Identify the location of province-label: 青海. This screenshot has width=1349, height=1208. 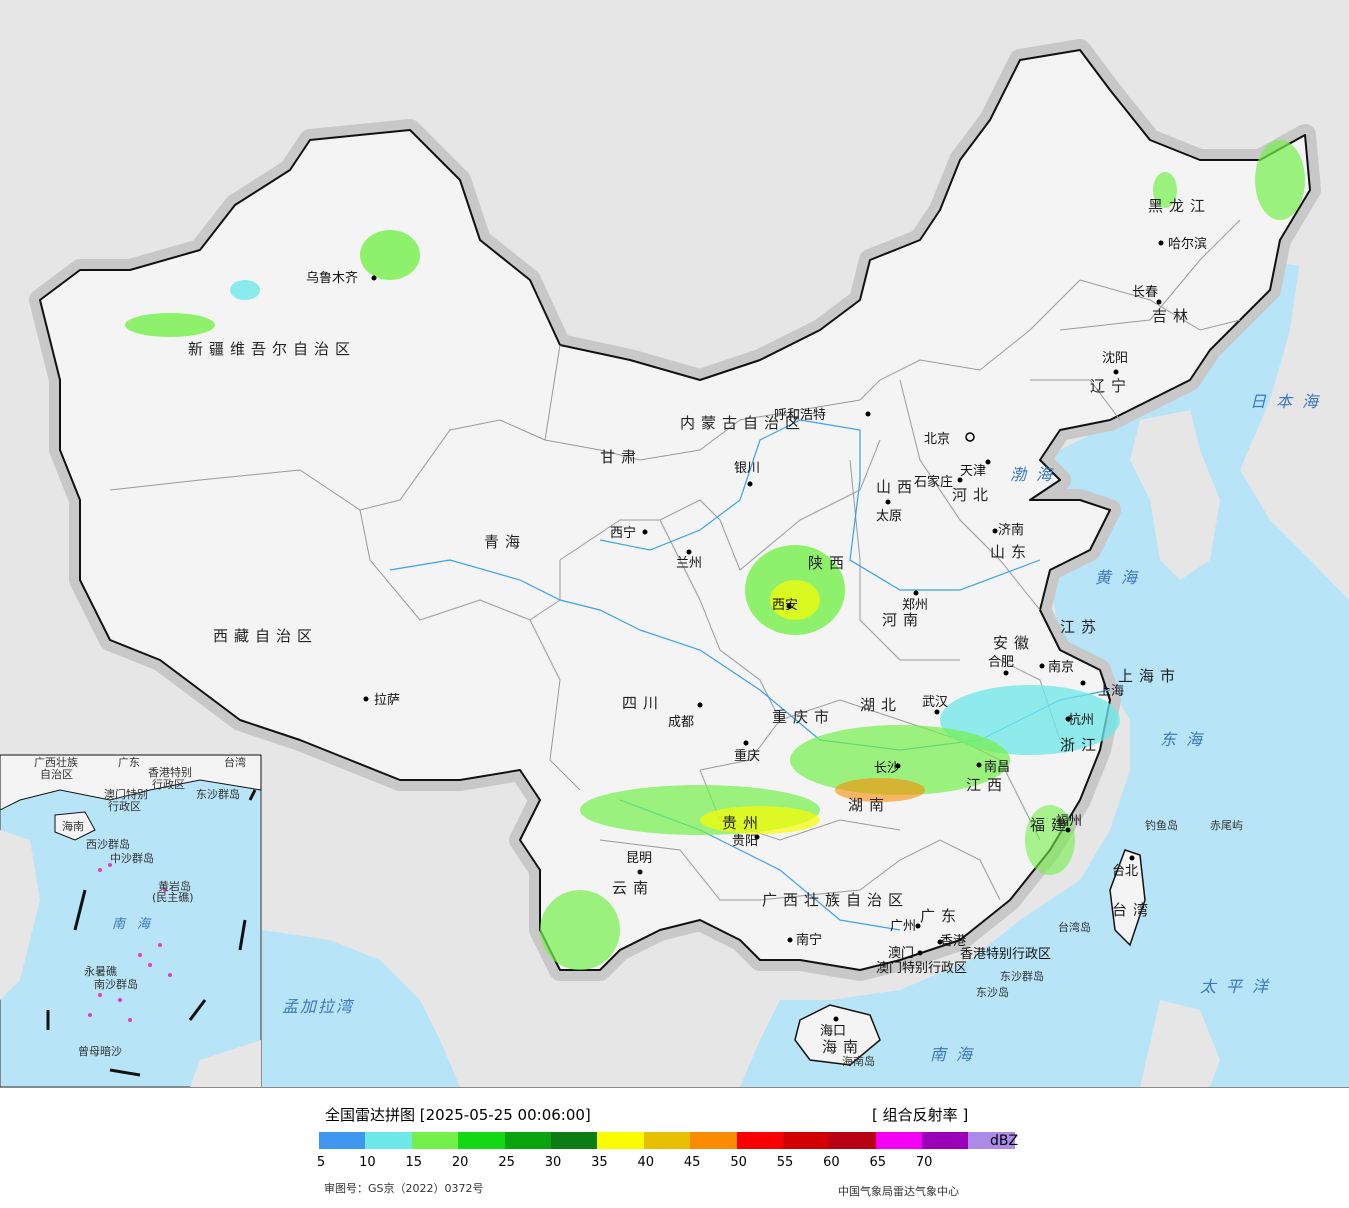
(505, 542).